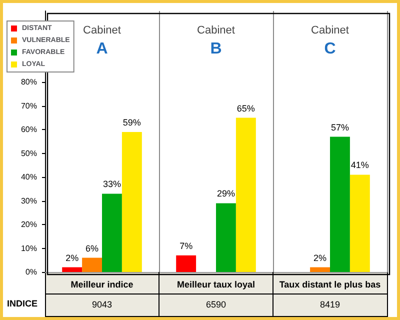 The height and width of the screenshot is (320, 400). What do you see at coordinates (131, 123) in the screenshot?
I see `data-label: 59%` at bounding box center [131, 123].